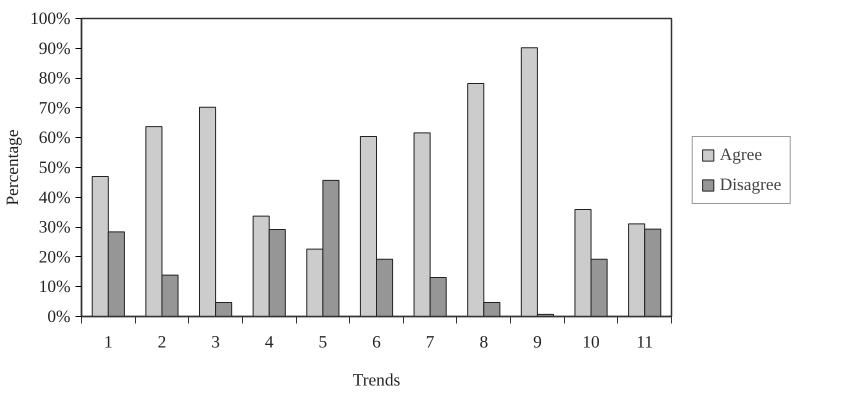 The height and width of the screenshot is (401, 845). Describe the element at coordinates (376, 380) in the screenshot. I see `x-axis-title: Trends` at that location.